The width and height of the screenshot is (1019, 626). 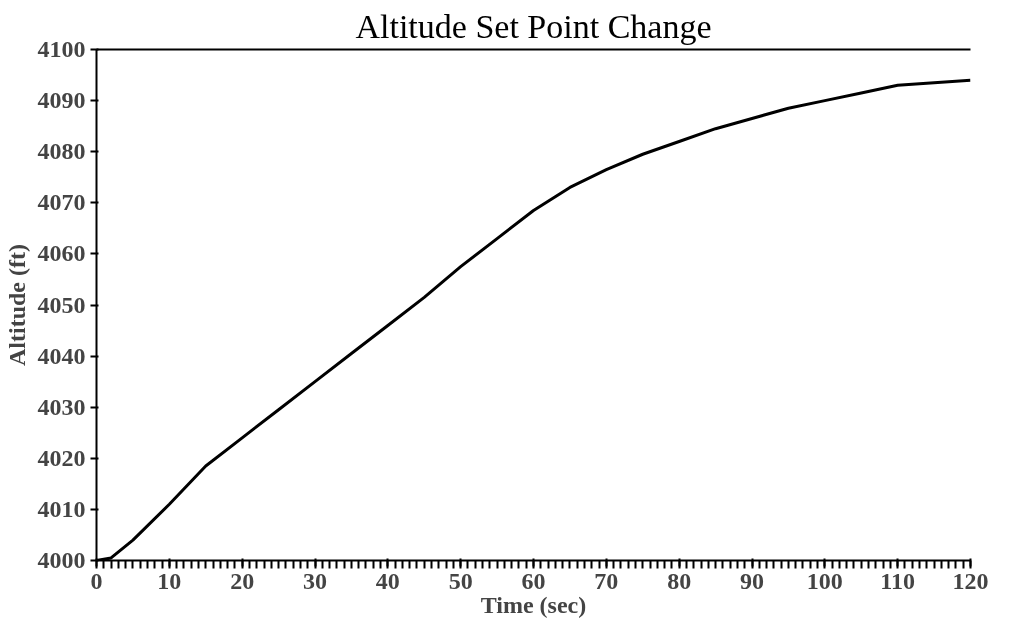 What do you see at coordinates (61, 100) in the screenshot?
I see `y-tick-label: 4090` at bounding box center [61, 100].